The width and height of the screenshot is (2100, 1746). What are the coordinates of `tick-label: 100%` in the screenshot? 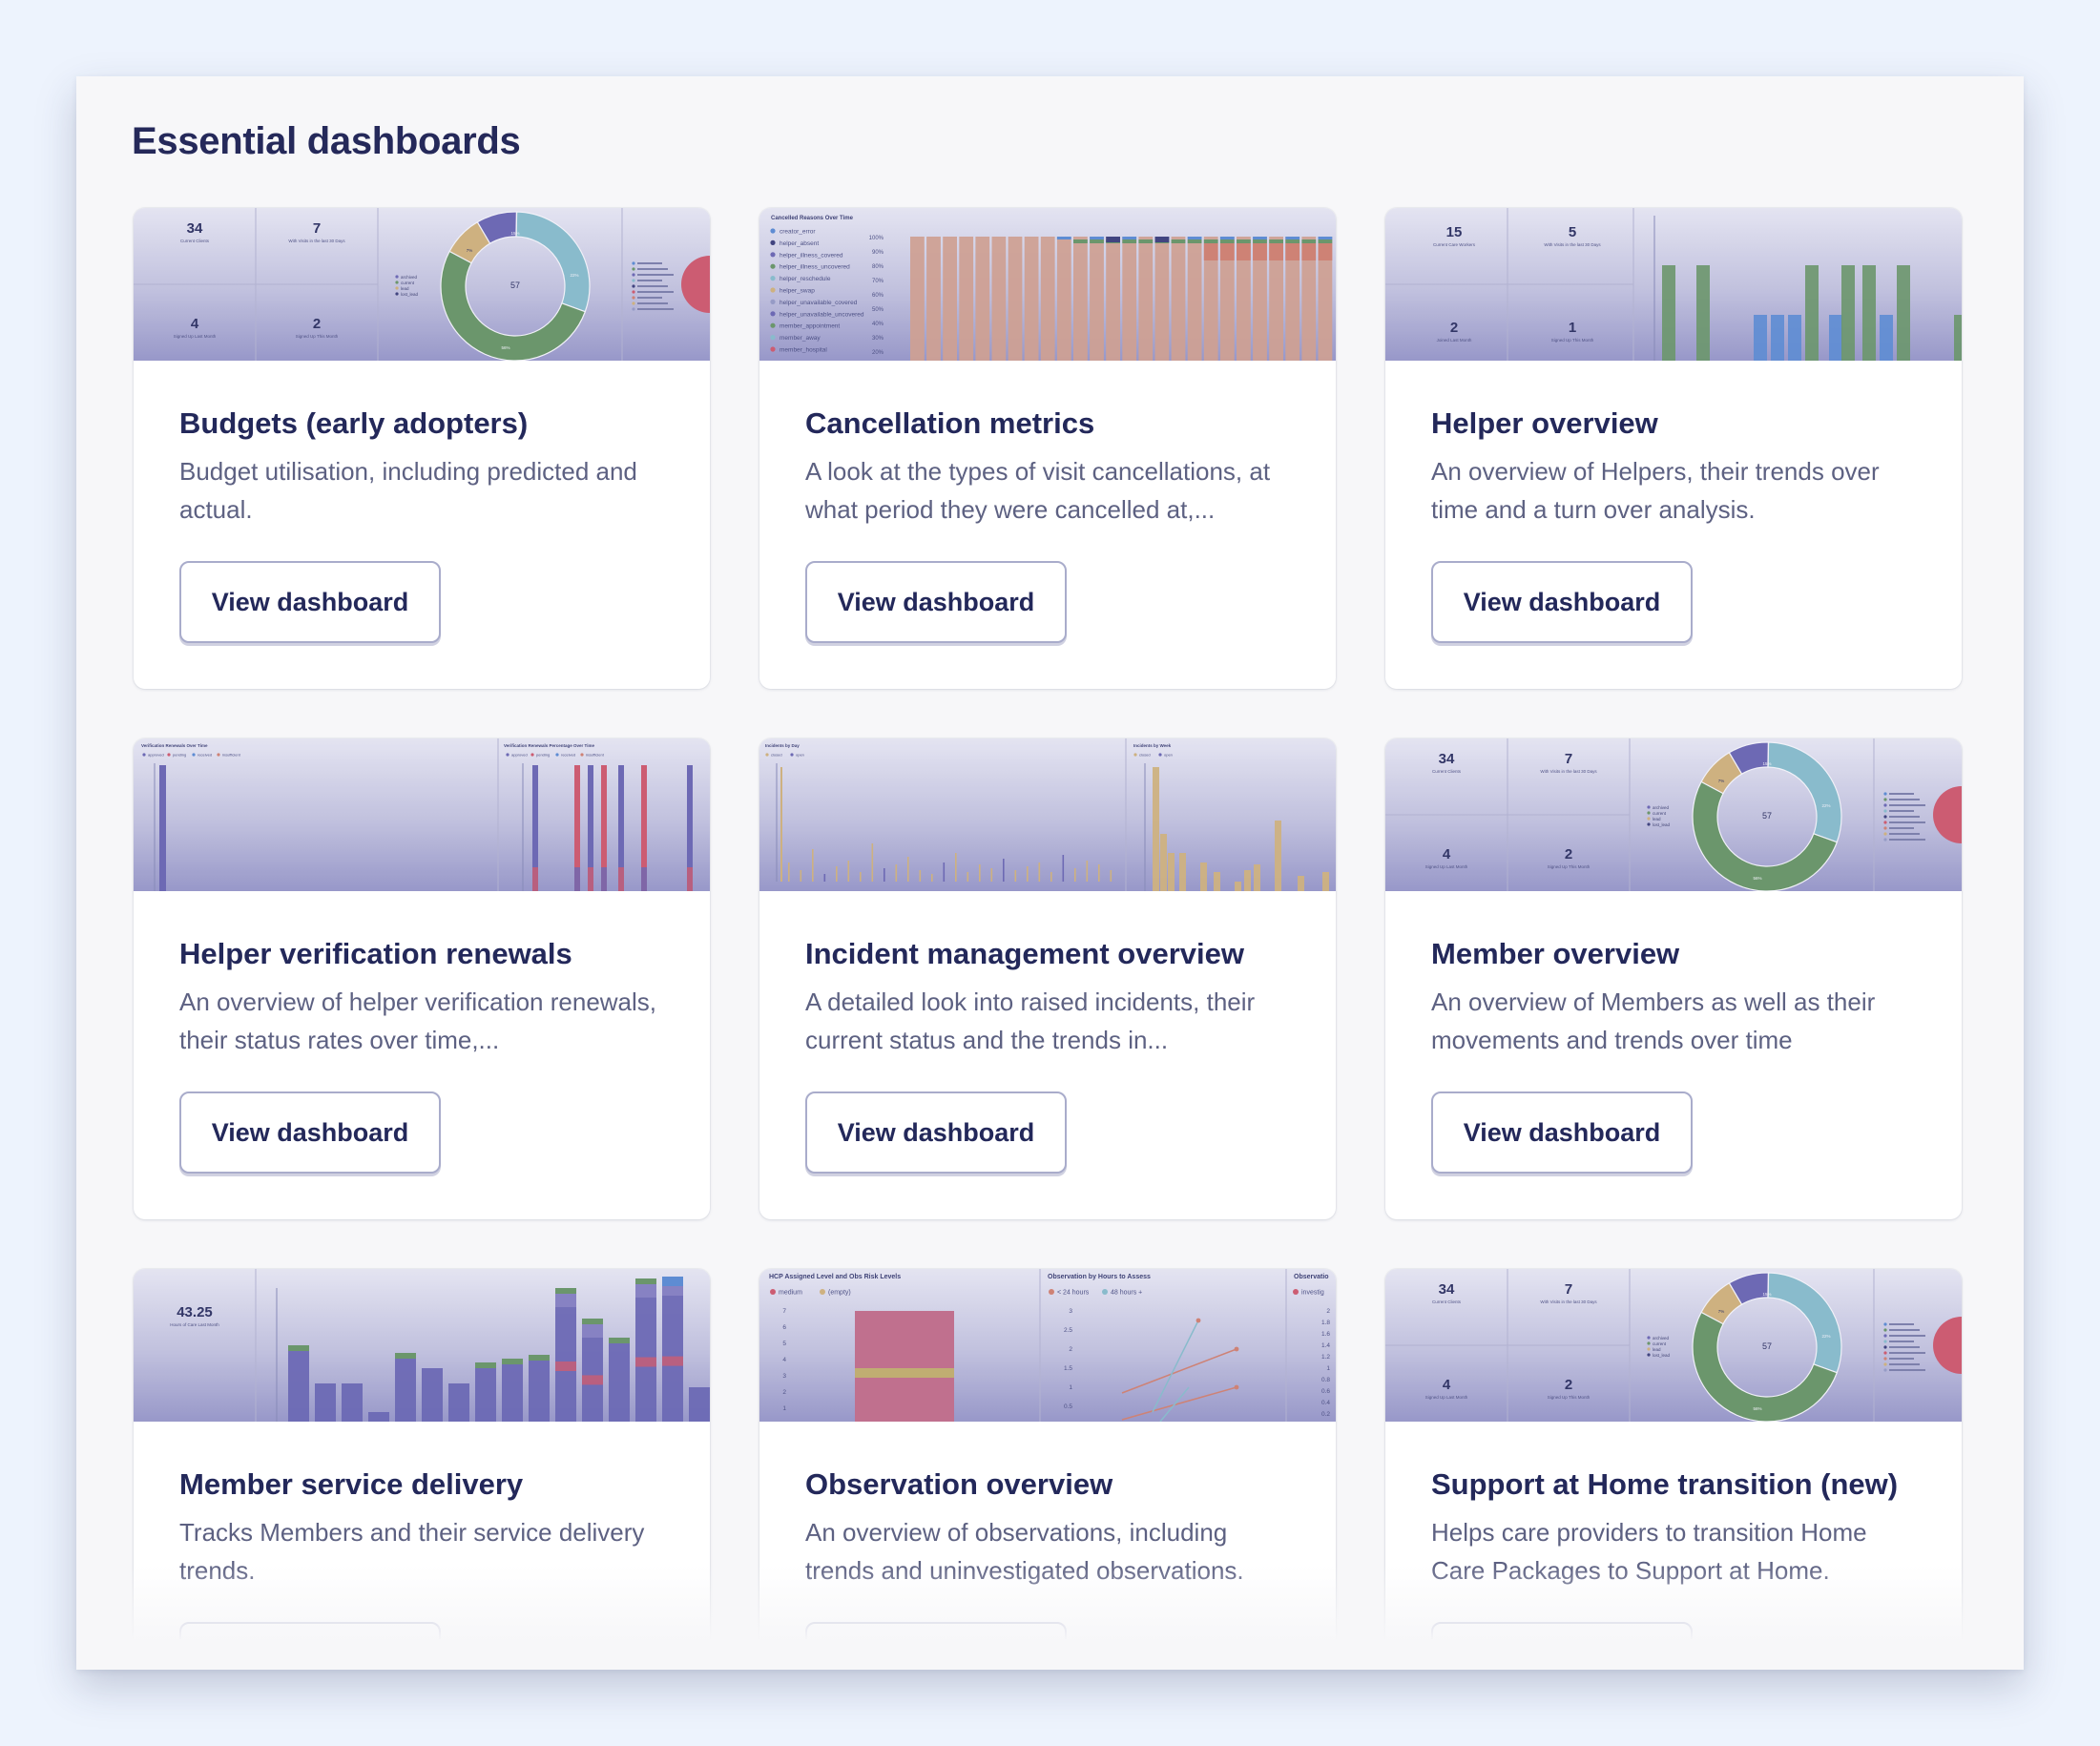 It's located at (877, 239).